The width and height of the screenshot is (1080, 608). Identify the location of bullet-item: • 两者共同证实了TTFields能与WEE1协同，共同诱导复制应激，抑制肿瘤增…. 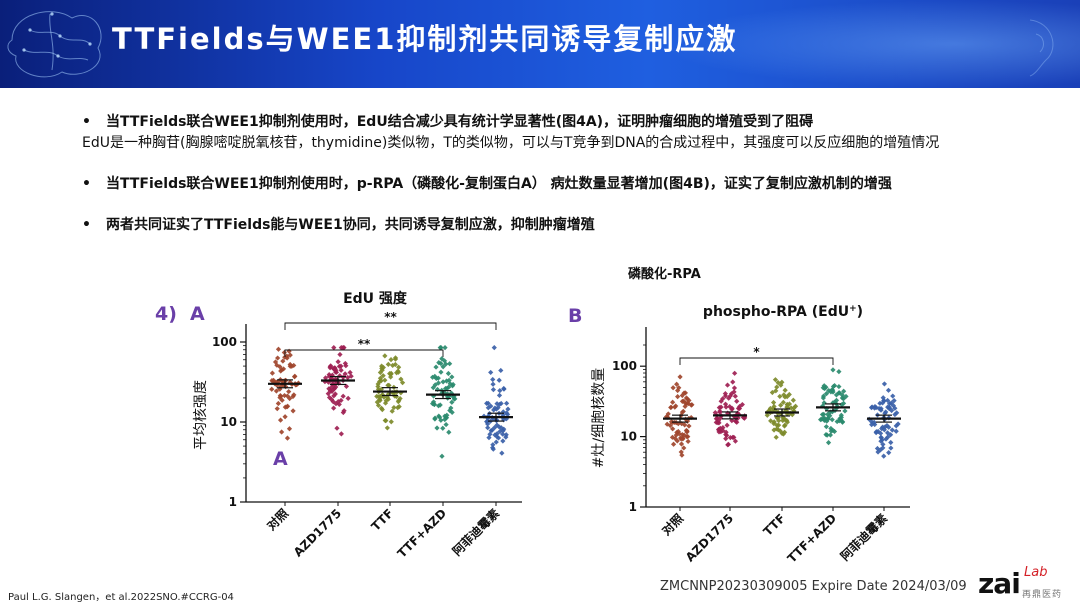
(572, 225).